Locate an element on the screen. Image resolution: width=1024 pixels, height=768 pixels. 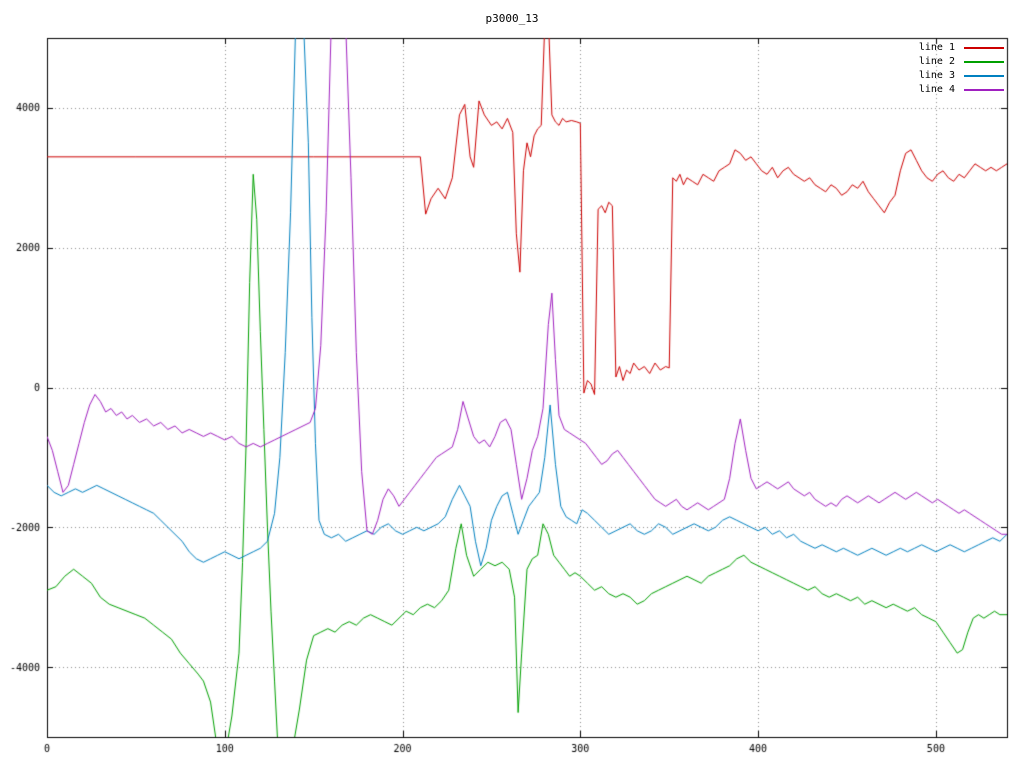
legend-label: line 2 is located at coordinates (936, 61).